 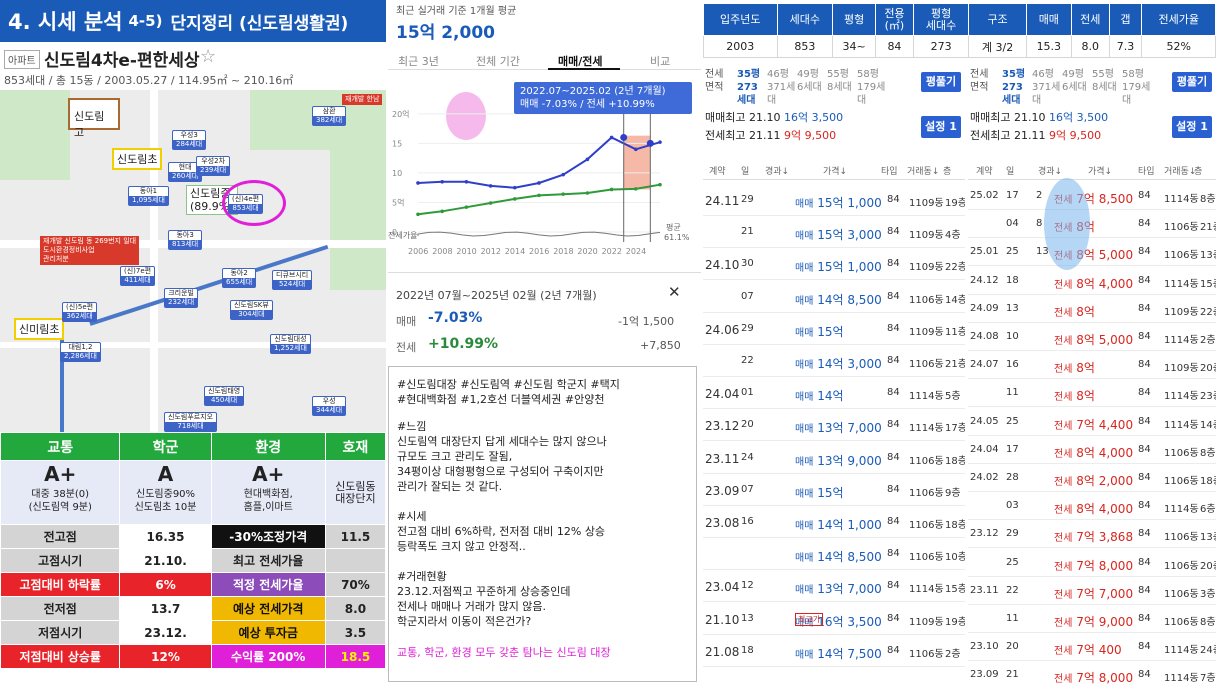 I want to click on apartment-marker: 디큐브시티 524세대, so click(x=292, y=280).